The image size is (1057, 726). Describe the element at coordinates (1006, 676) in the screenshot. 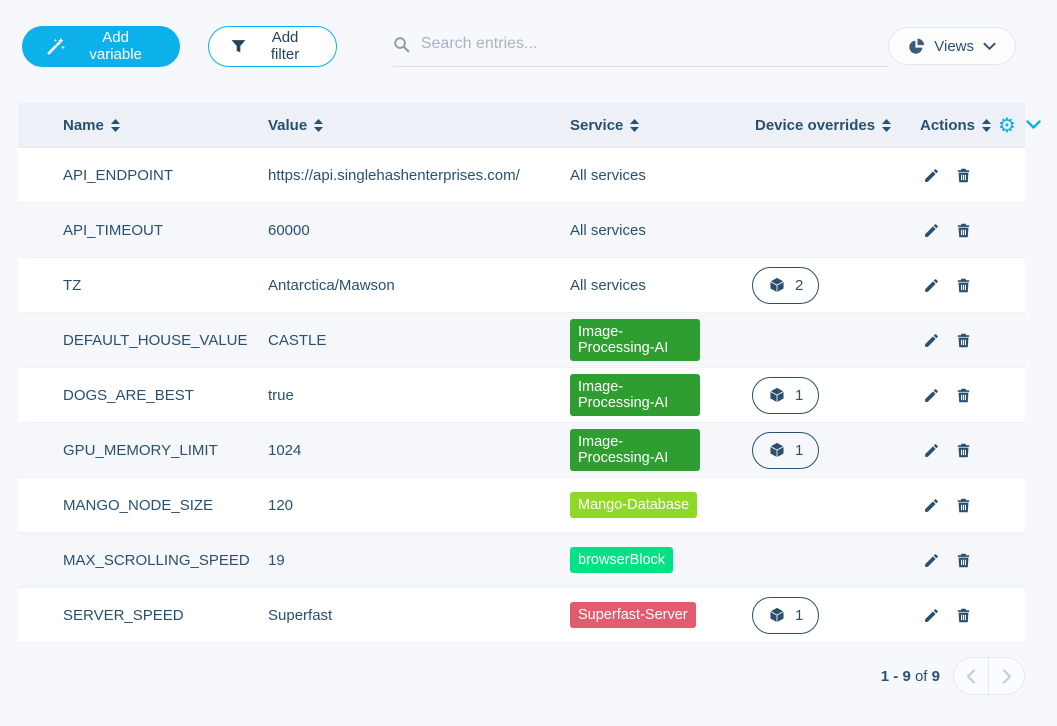

I see `next-page-button` at that location.